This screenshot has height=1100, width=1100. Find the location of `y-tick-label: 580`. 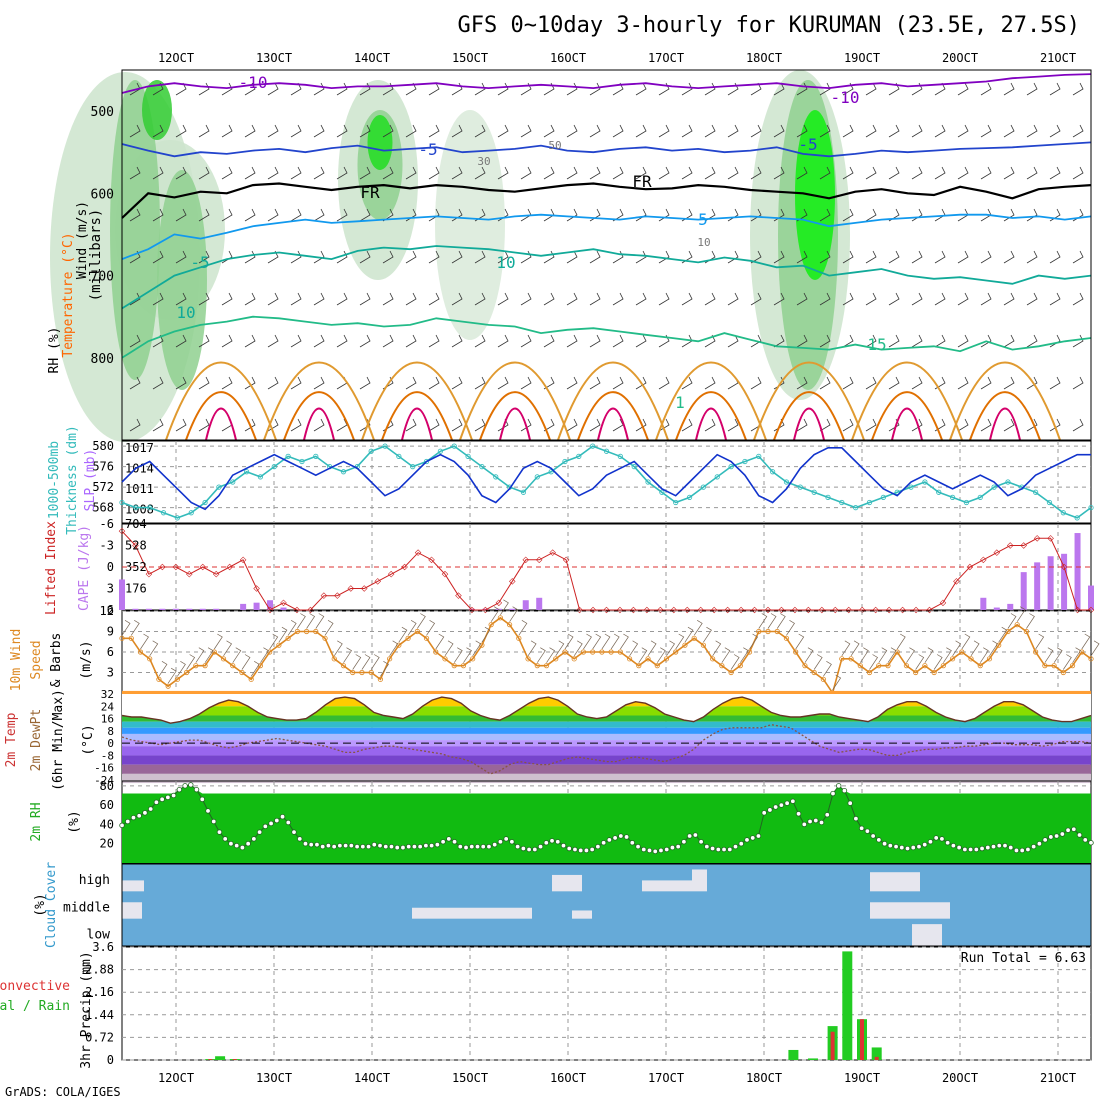

y-tick-label: 580 is located at coordinates (103, 446).